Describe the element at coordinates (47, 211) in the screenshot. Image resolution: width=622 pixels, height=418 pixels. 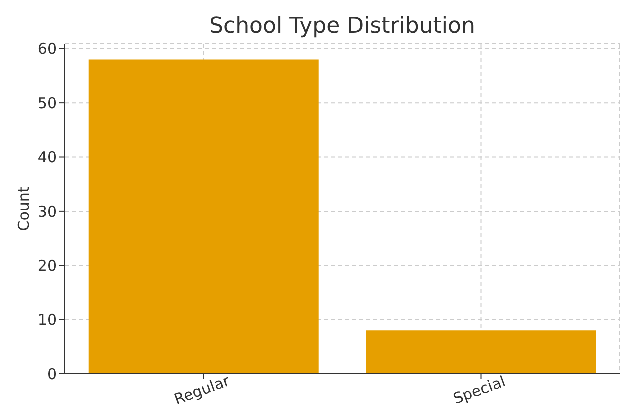
I see `y-tick-label: 30` at that location.